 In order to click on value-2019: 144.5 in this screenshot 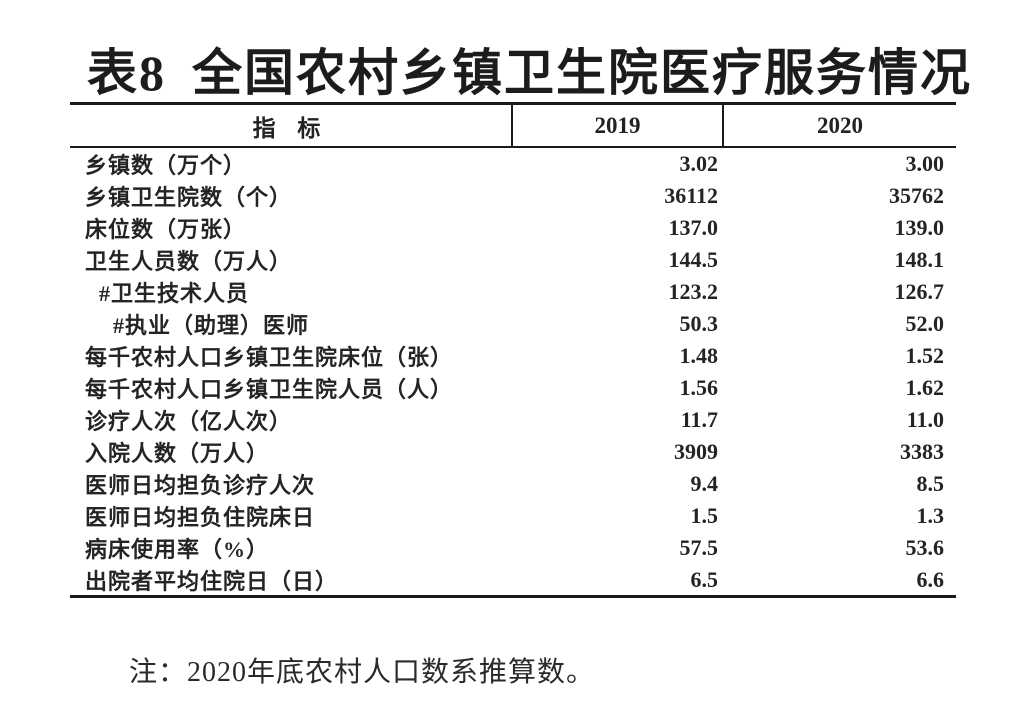, I will do `click(693, 259)`.